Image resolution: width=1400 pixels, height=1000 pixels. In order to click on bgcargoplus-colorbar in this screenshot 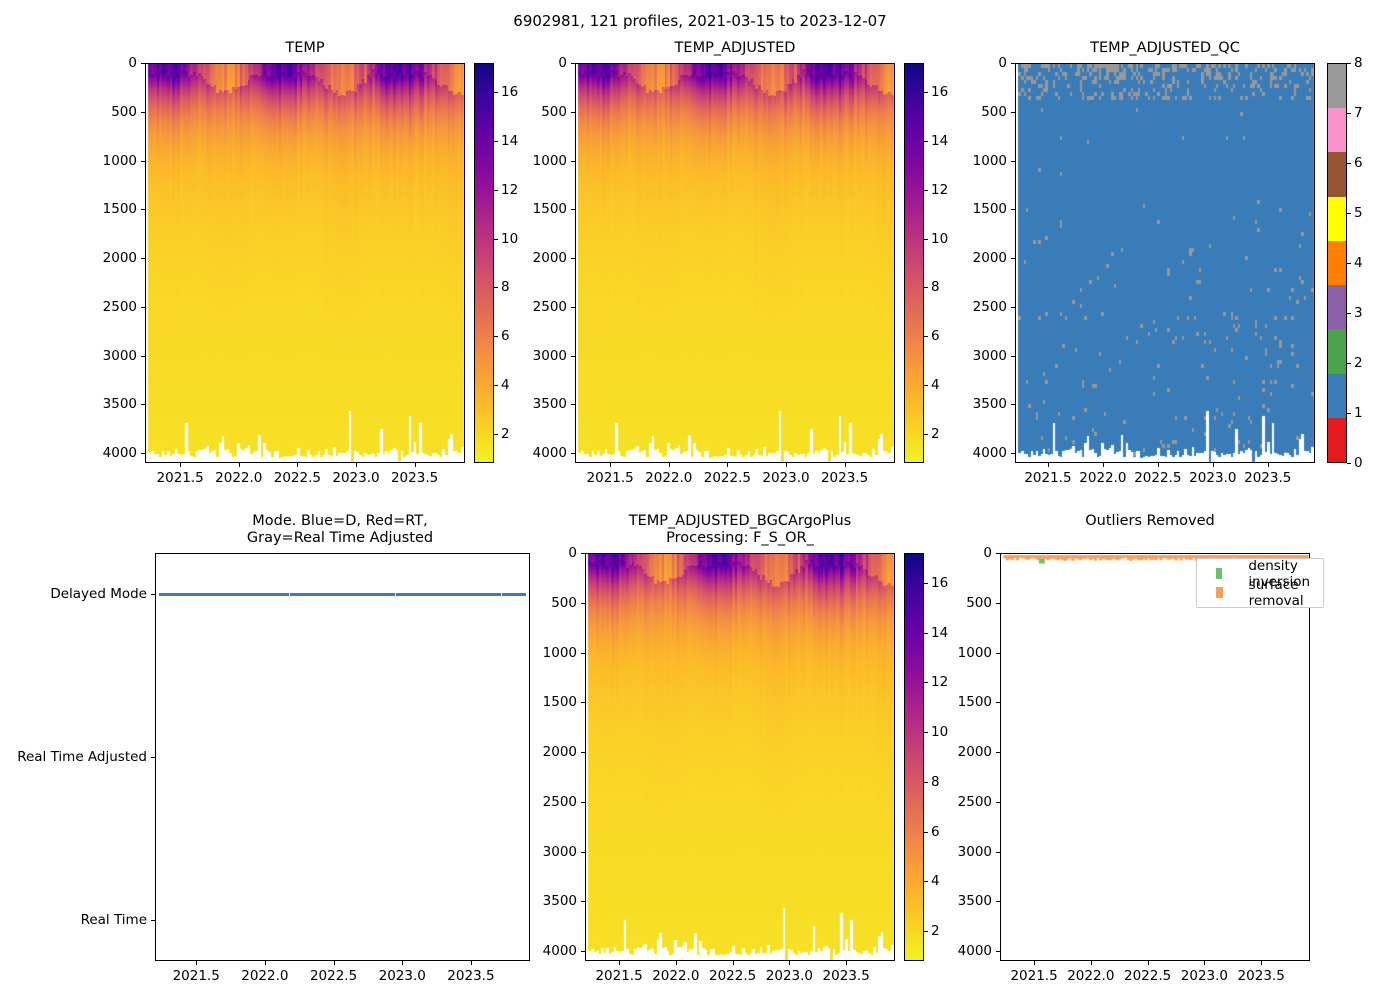, I will do `click(914, 757)`.